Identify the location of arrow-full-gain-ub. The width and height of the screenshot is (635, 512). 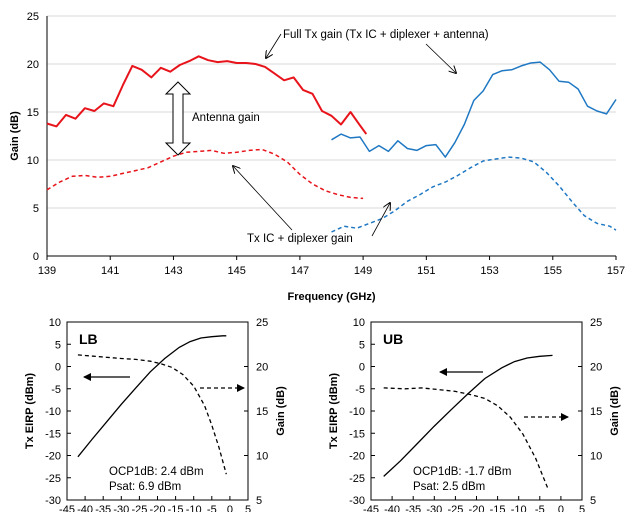
(441, 58).